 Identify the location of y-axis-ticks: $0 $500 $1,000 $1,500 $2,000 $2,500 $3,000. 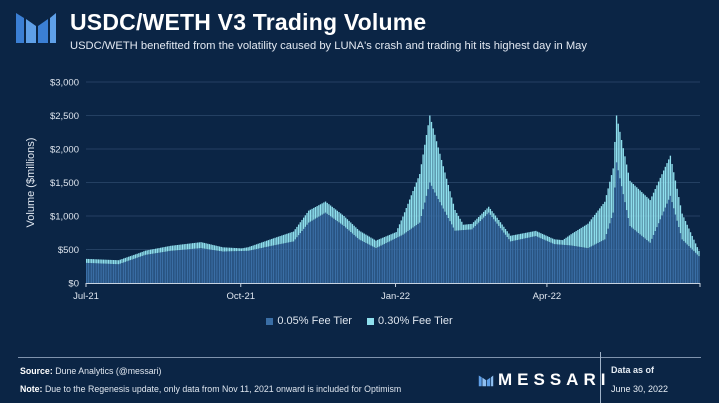
(64, 184).